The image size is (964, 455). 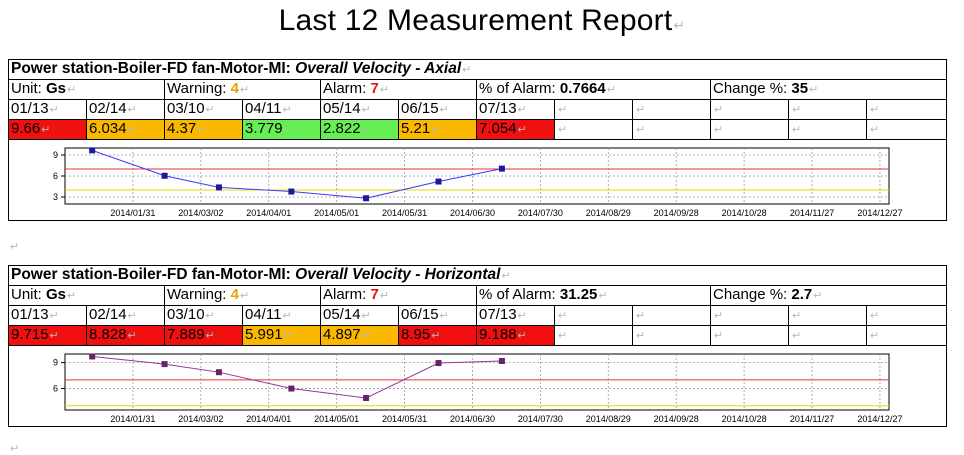 I want to click on header-measure: Overall Velocity - Horizontal, so click(x=398, y=275).